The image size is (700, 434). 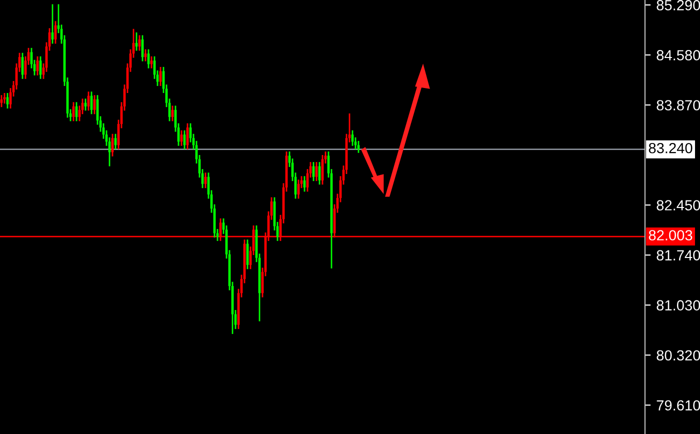 I want to click on y-tick-label: 85.290, so click(x=678, y=5).